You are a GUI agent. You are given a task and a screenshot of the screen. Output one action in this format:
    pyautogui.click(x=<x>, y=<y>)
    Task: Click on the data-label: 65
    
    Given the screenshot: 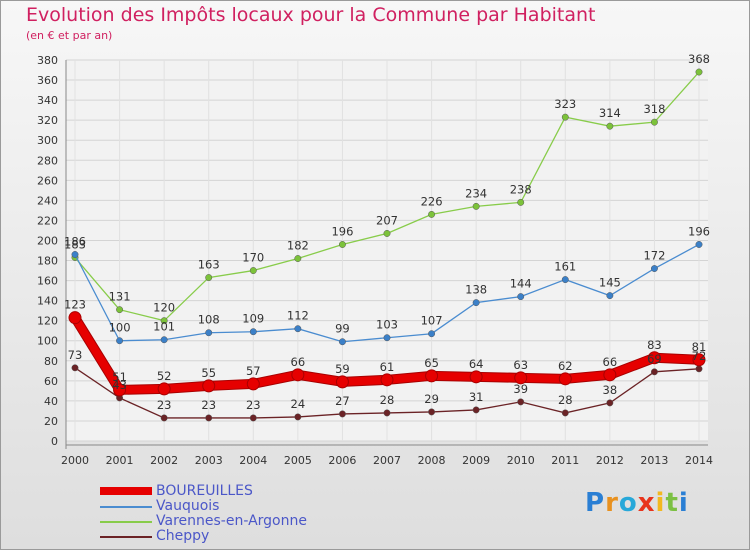 What is the action you would take?
    pyautogui.click(x=431, y=363)
    